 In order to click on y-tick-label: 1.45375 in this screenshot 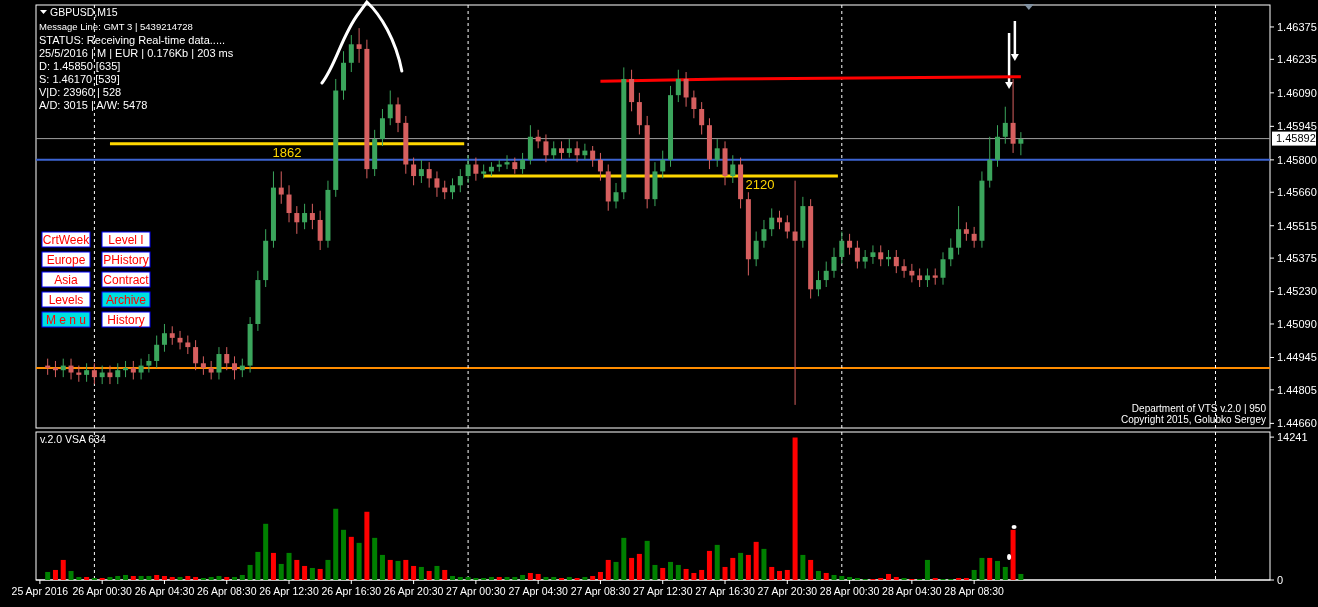, I will do `click(1297, 257)`.